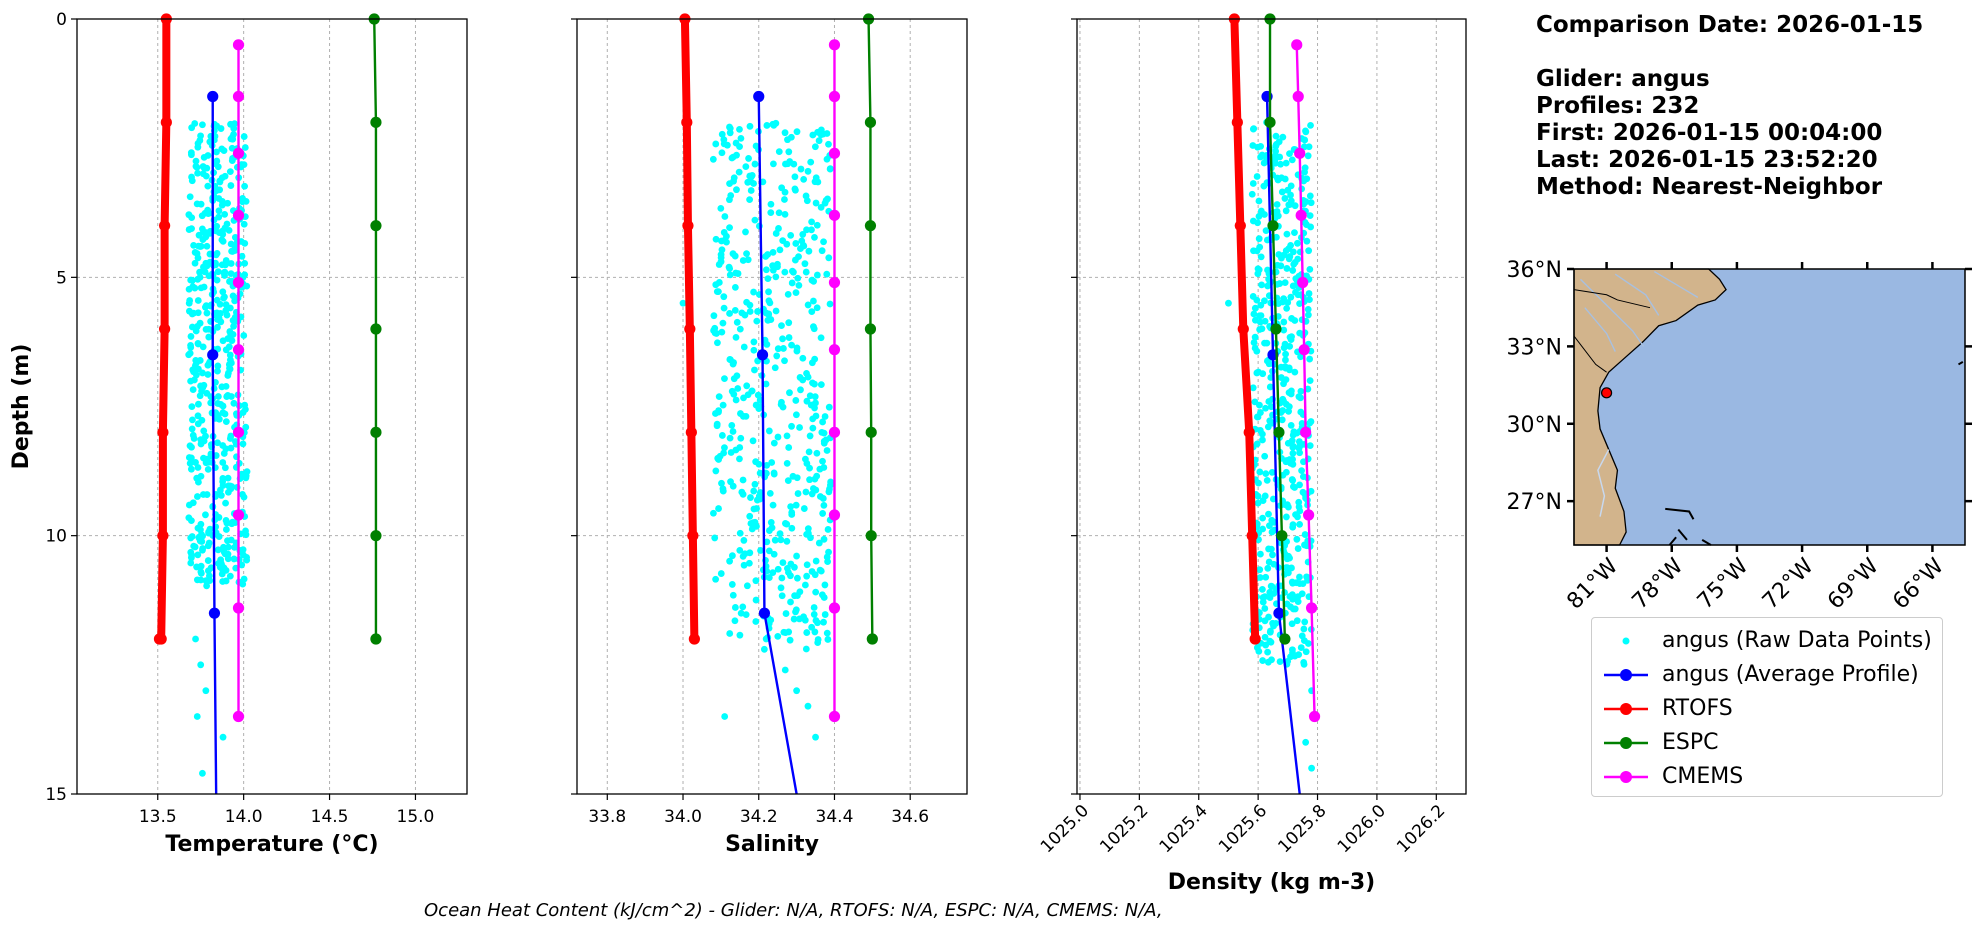 The height and width of the screenshot is (934, 1977). Describe the element at coordinates (1592, 584) in the screenshot. I see `lon-tick-label: 81°W` at that location.